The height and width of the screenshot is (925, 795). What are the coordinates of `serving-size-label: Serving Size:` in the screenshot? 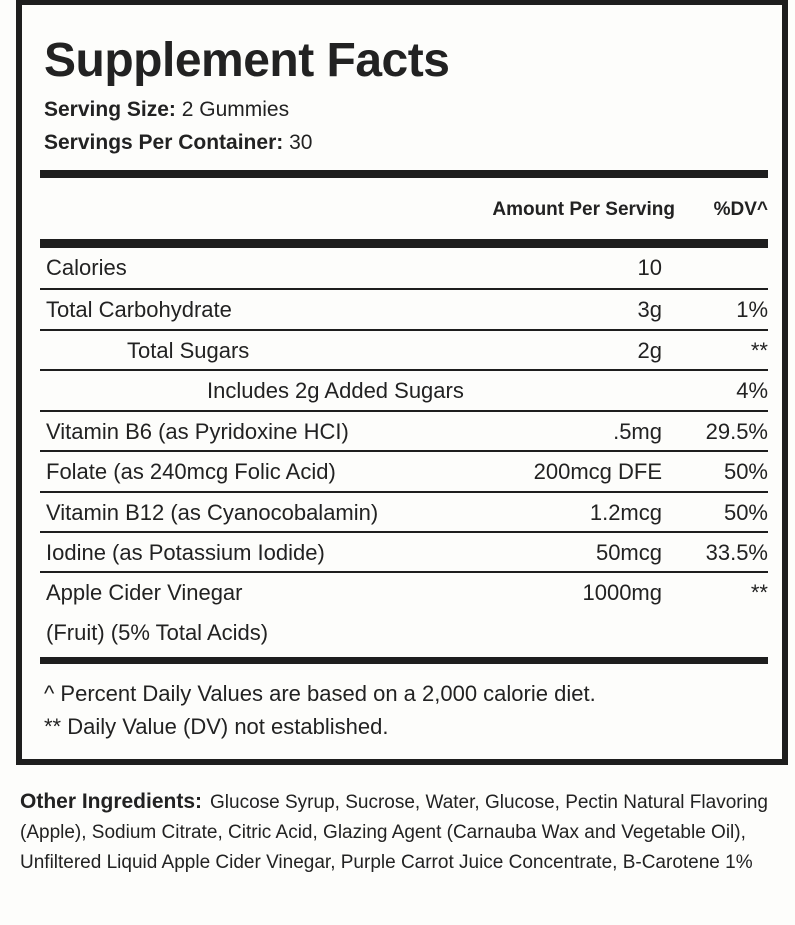 It's located at (110, 109).